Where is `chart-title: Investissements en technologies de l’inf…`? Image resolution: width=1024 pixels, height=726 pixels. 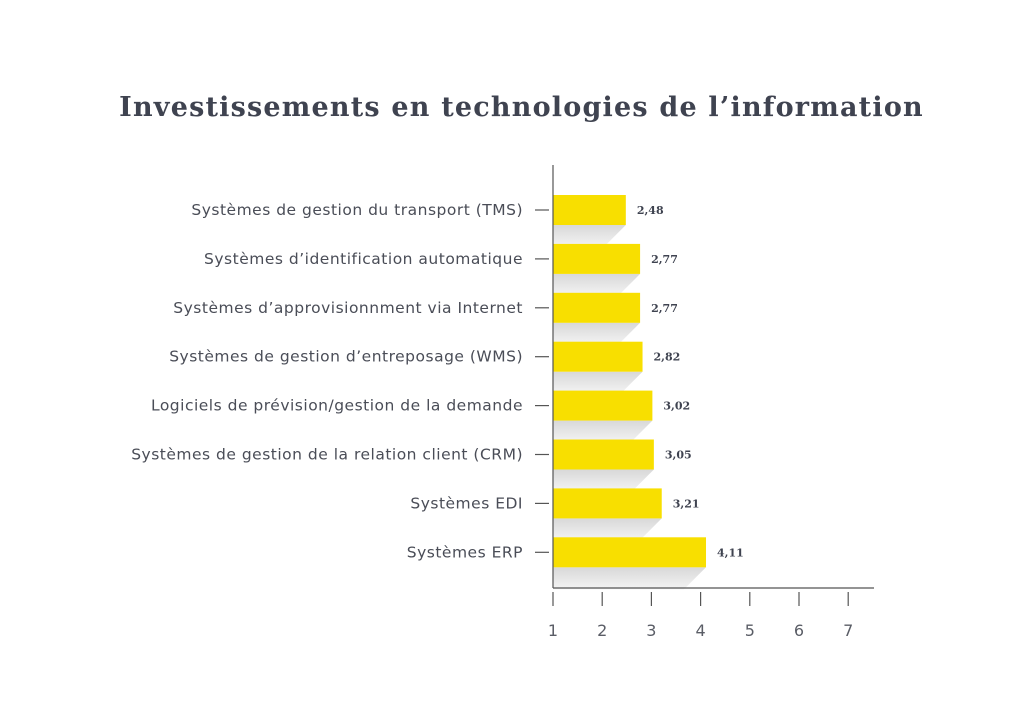
chart-title: Investissements en technologies de l’inf… is located at coordinates (521, 107).